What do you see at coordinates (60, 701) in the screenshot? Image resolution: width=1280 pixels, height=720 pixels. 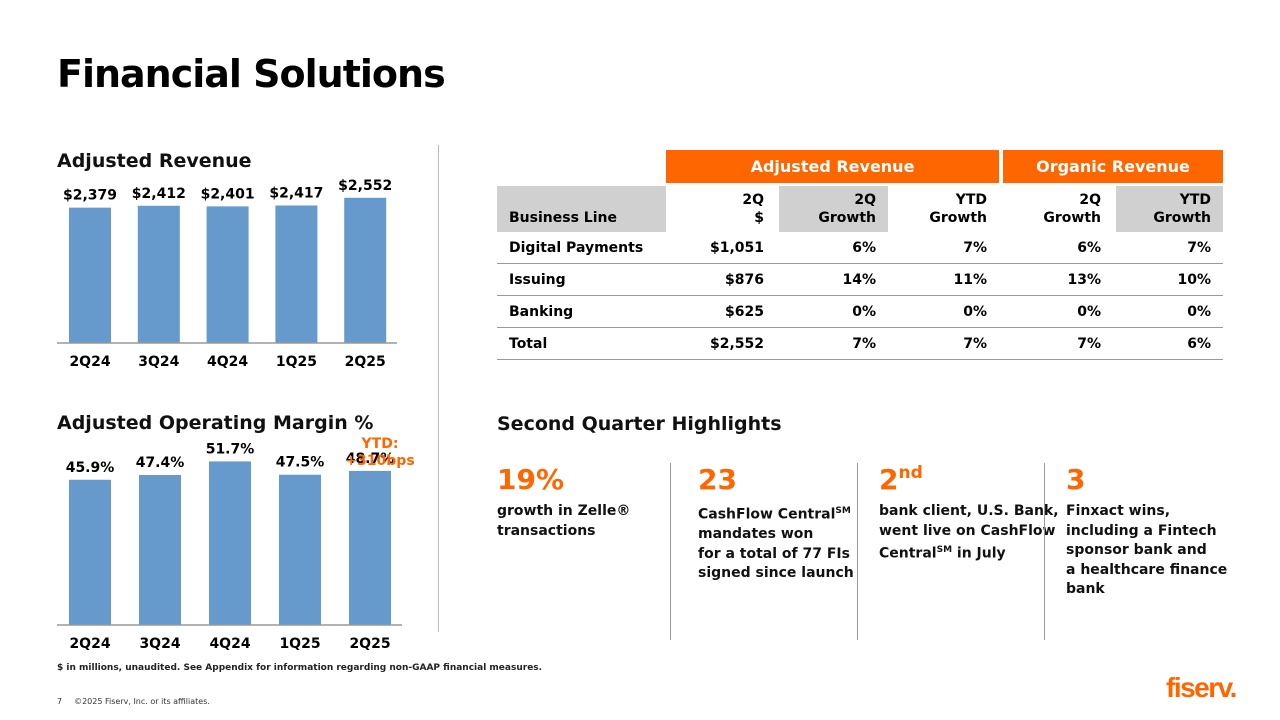 I see `page-number: 7` at bounding box center [60, 701].